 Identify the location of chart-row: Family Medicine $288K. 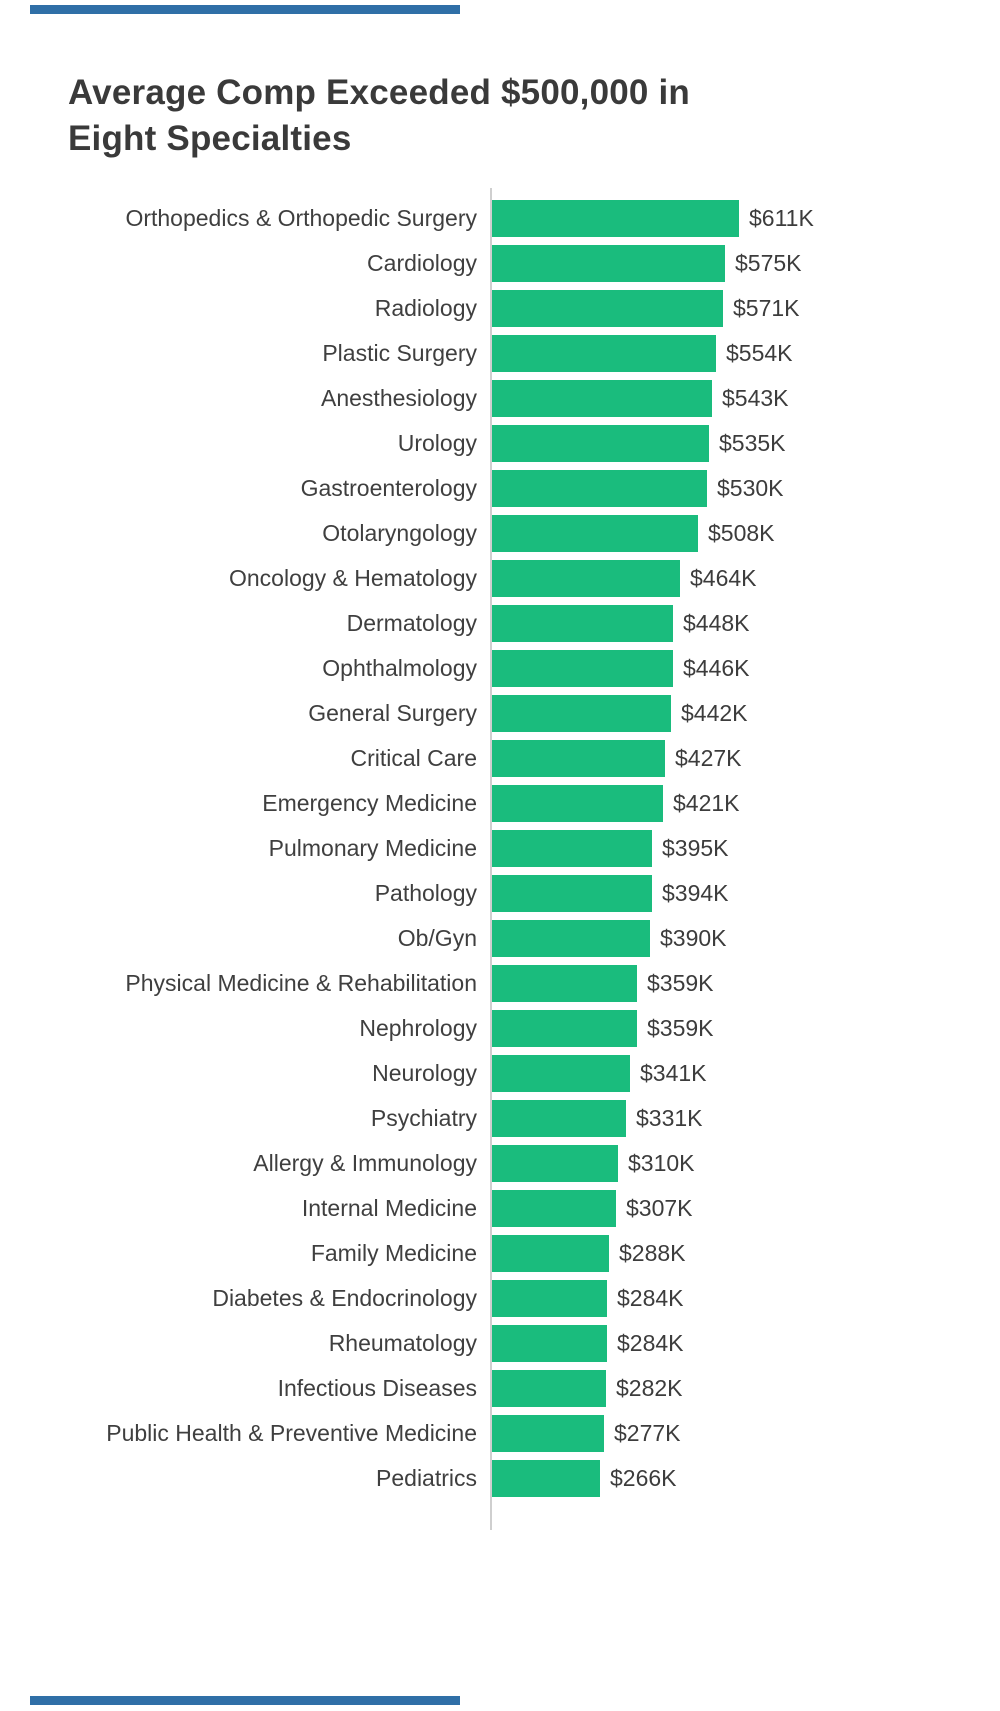
(500, 1253).